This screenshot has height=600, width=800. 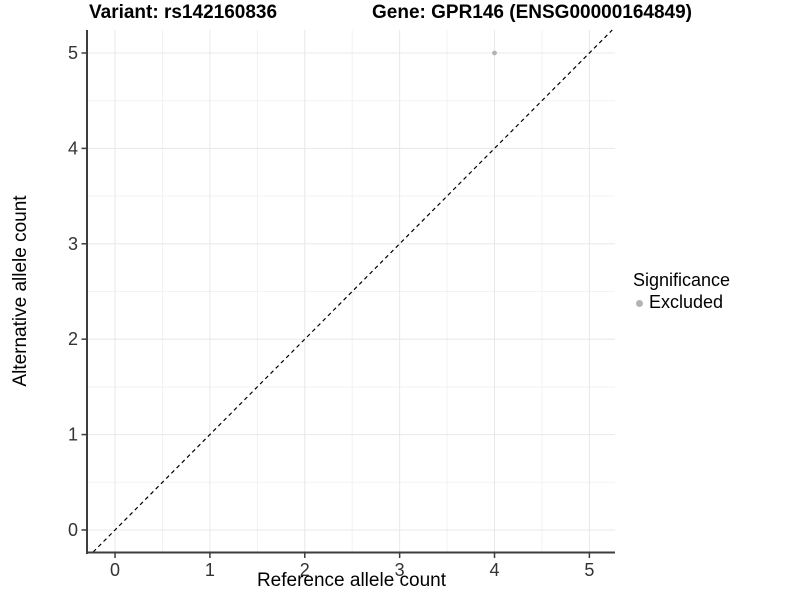 What do you see at coordinates (73, 339) in the screenshot?
I see `y-tick-label: 2` at bounding box center [73, 339].